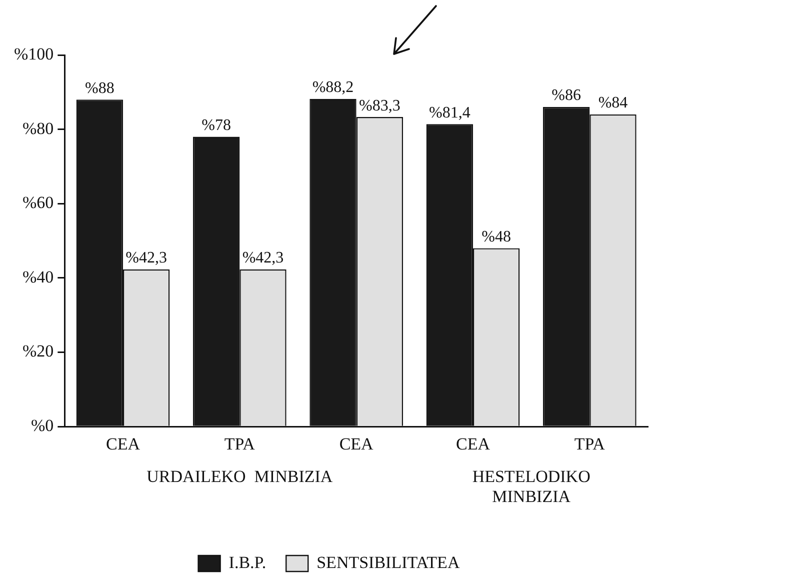 The height and width of the screenshot is (586, 788). Describe the element at coordinates (247, 562) in the screenshot. I see `legend-label: I.B.P.` at that location.